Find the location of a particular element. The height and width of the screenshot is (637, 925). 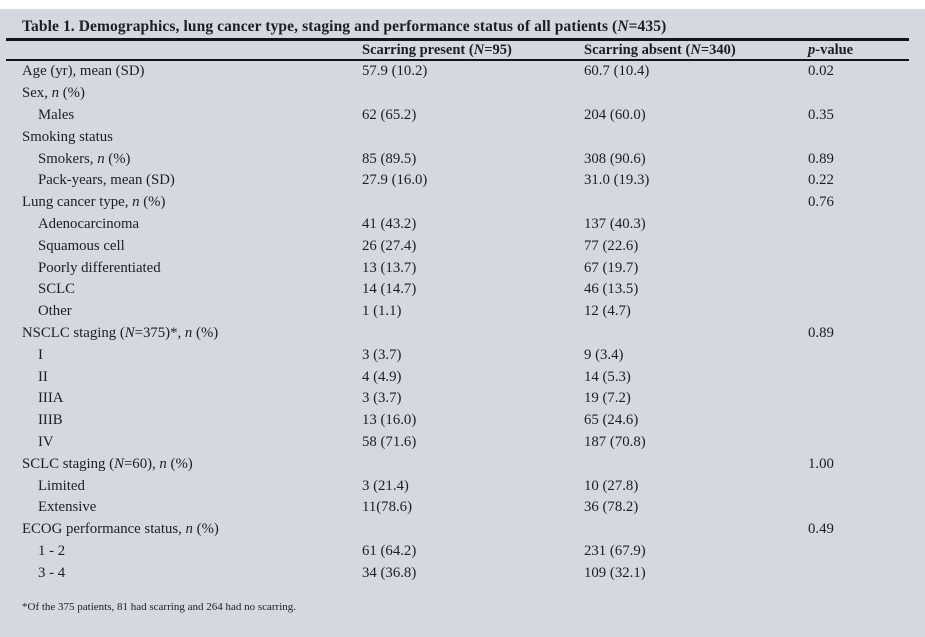

scarring-present-value: 57.9 (10.2) is located at coordinates (395, 71).